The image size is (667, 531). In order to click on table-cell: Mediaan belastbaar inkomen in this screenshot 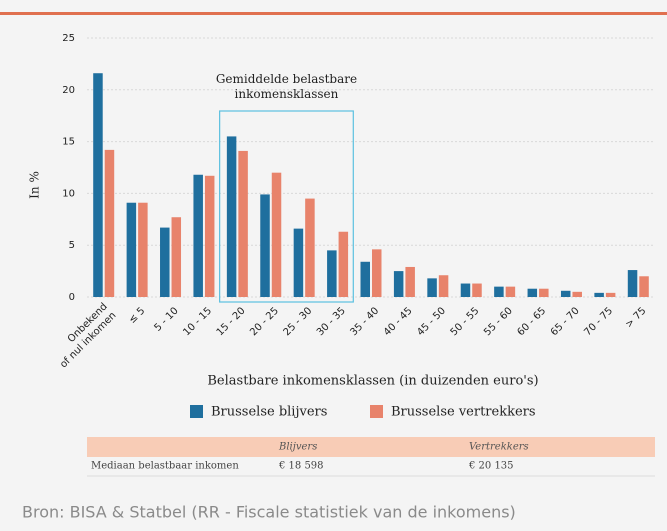, I will do `click(165, 466)`.